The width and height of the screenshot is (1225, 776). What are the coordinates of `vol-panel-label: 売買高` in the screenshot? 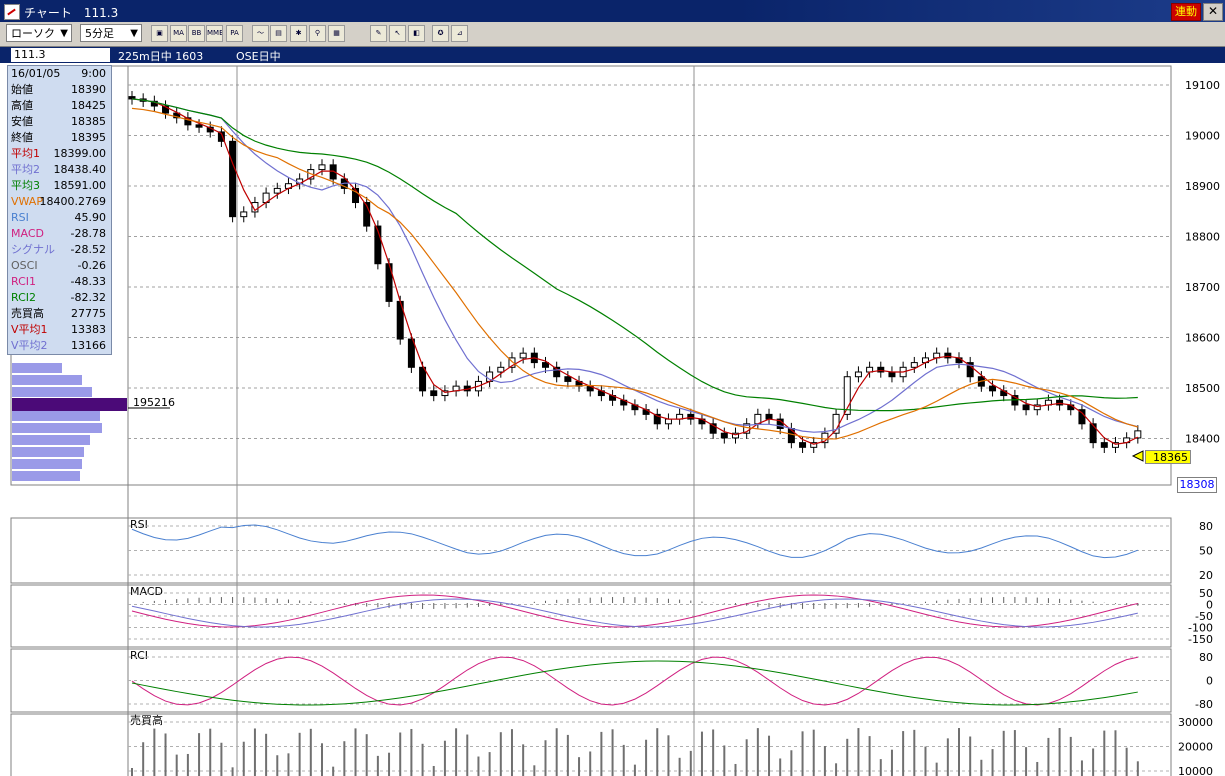 It's located at (146, 720).